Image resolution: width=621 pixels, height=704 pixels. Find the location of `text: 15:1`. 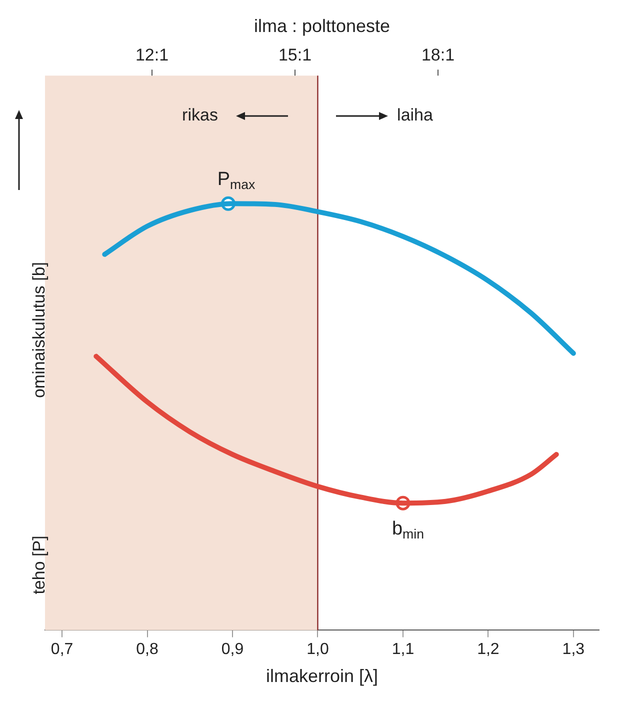

text: 15:1 is located at coordinates (295, 55).